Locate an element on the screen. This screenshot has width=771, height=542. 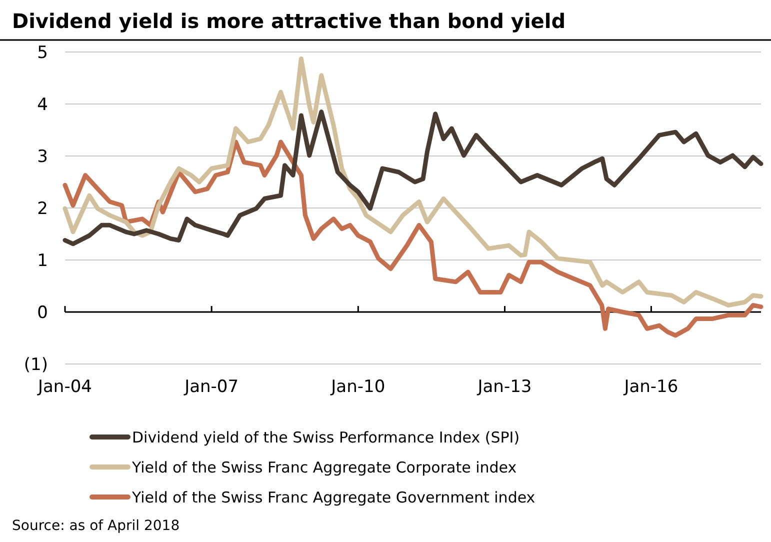
legend-label: Dividend yield of the Swiss Performance Index (SPI) is located at coordinates (326, 437).